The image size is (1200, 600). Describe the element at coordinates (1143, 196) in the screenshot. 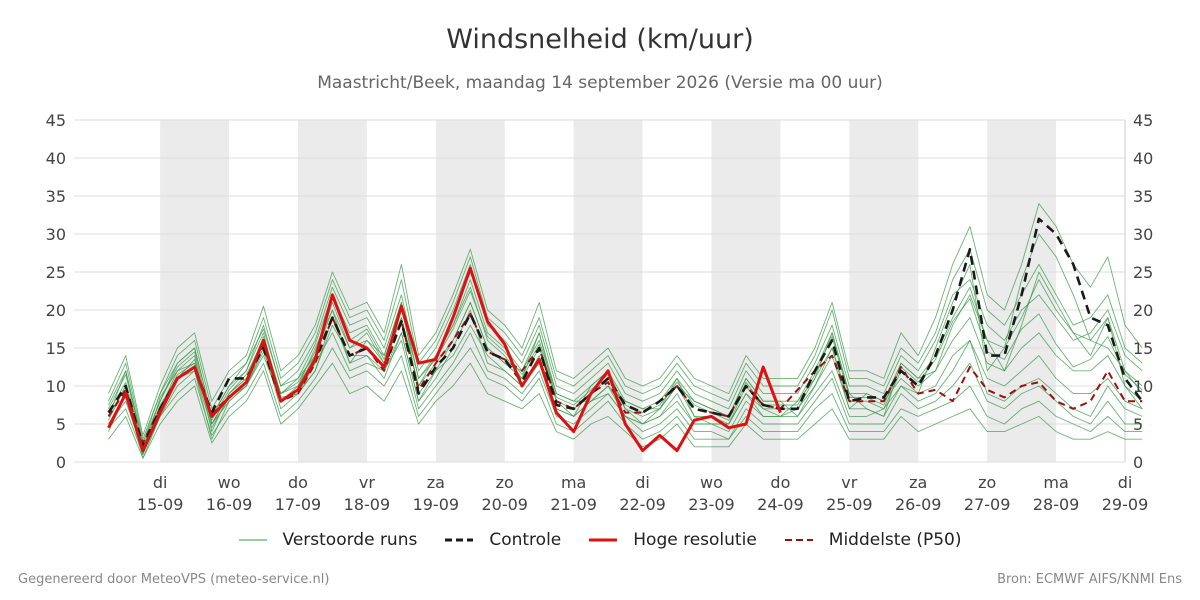

I see `y-tick-label-right-35: 35` at that location.